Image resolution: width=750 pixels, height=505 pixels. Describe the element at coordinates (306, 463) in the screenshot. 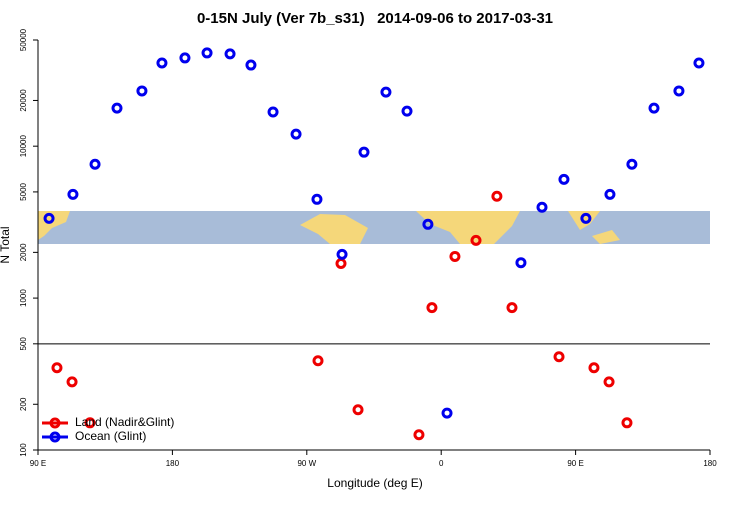

I see `x-tick-label: 90 W` at that location.